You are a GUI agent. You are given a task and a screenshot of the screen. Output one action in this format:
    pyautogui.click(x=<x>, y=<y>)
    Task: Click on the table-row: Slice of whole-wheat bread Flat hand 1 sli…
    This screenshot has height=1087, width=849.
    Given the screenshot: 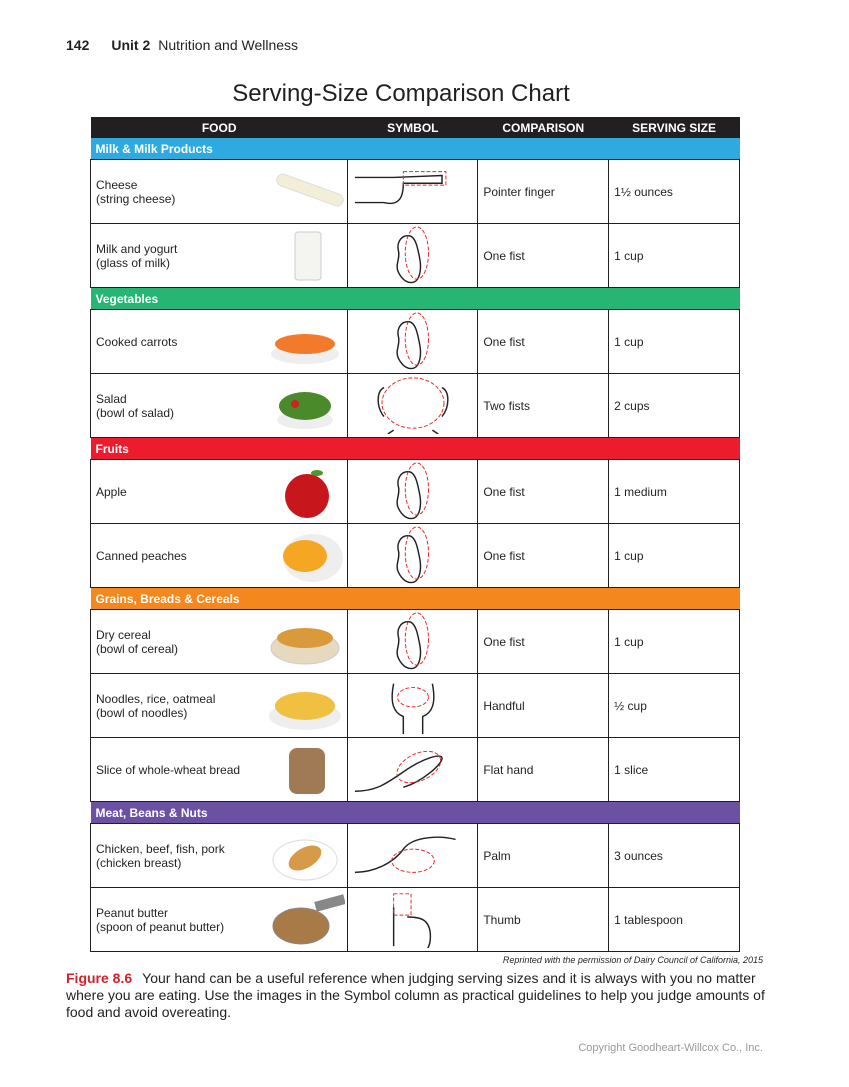 What is the action you would take?
    pyautogui.click(x=414, y=769)
    